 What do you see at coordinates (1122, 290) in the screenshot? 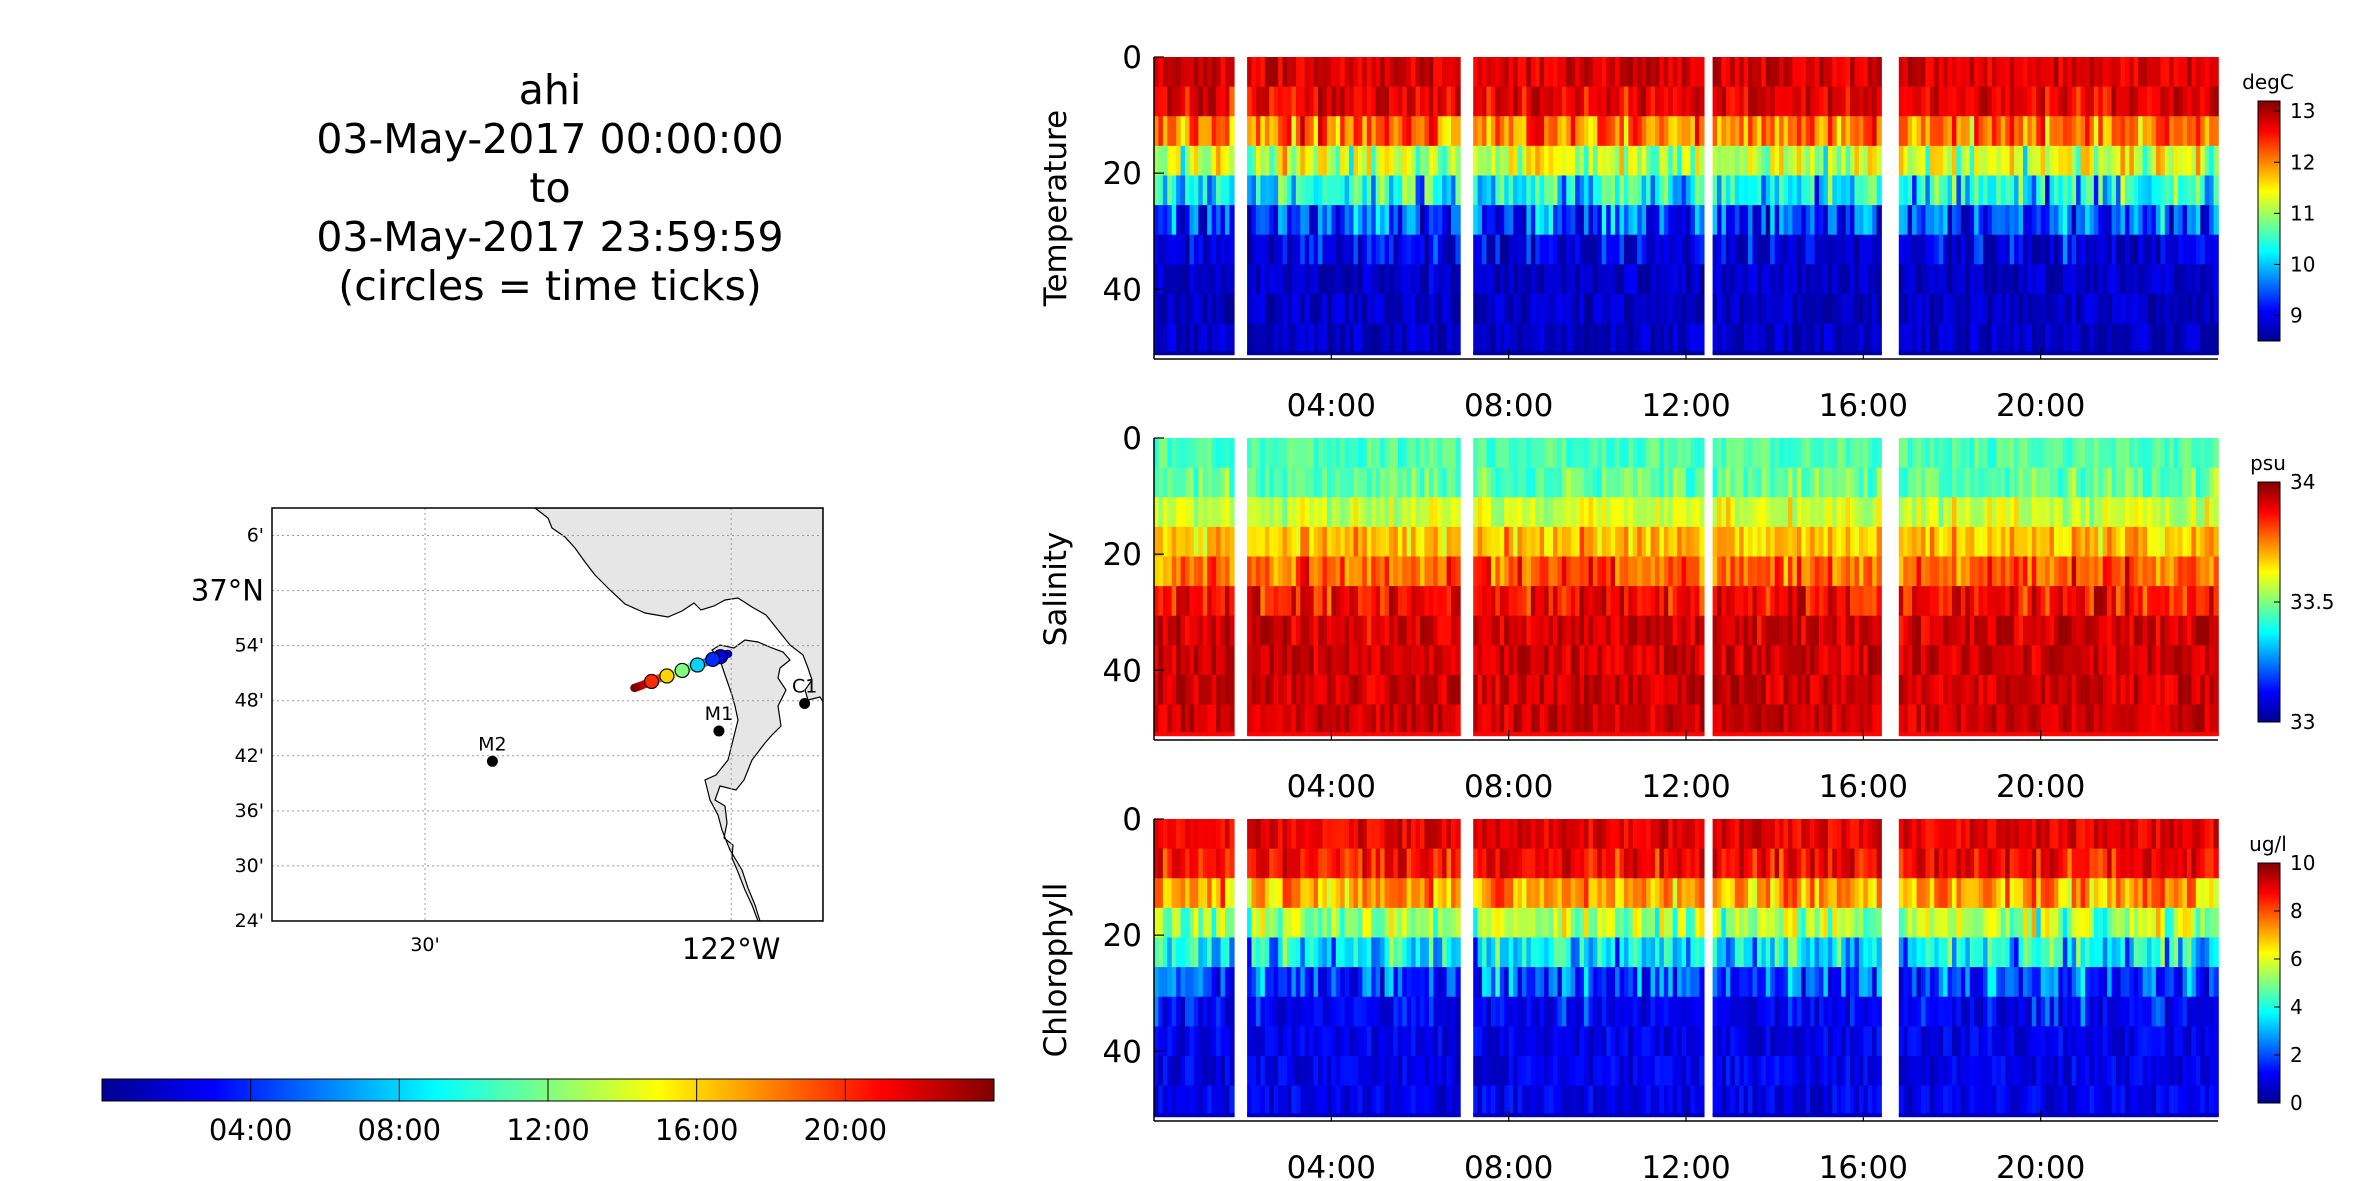
I see `panel-y-tick-label: 40` at bounding box center [1122, 290].